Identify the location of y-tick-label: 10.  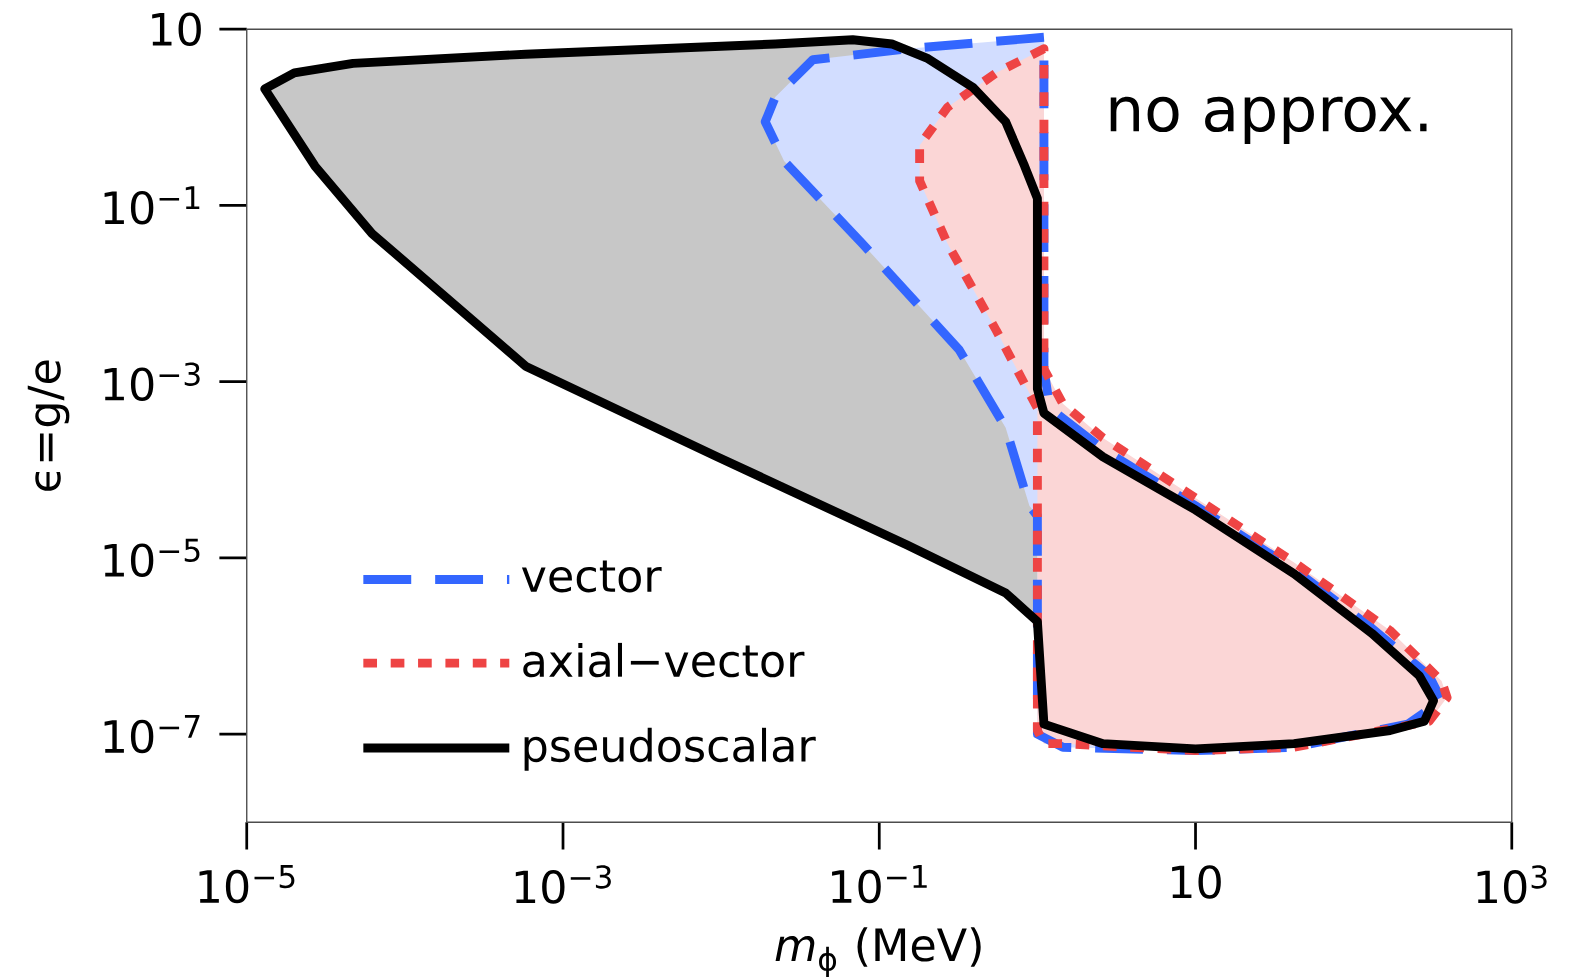
(176, 29).